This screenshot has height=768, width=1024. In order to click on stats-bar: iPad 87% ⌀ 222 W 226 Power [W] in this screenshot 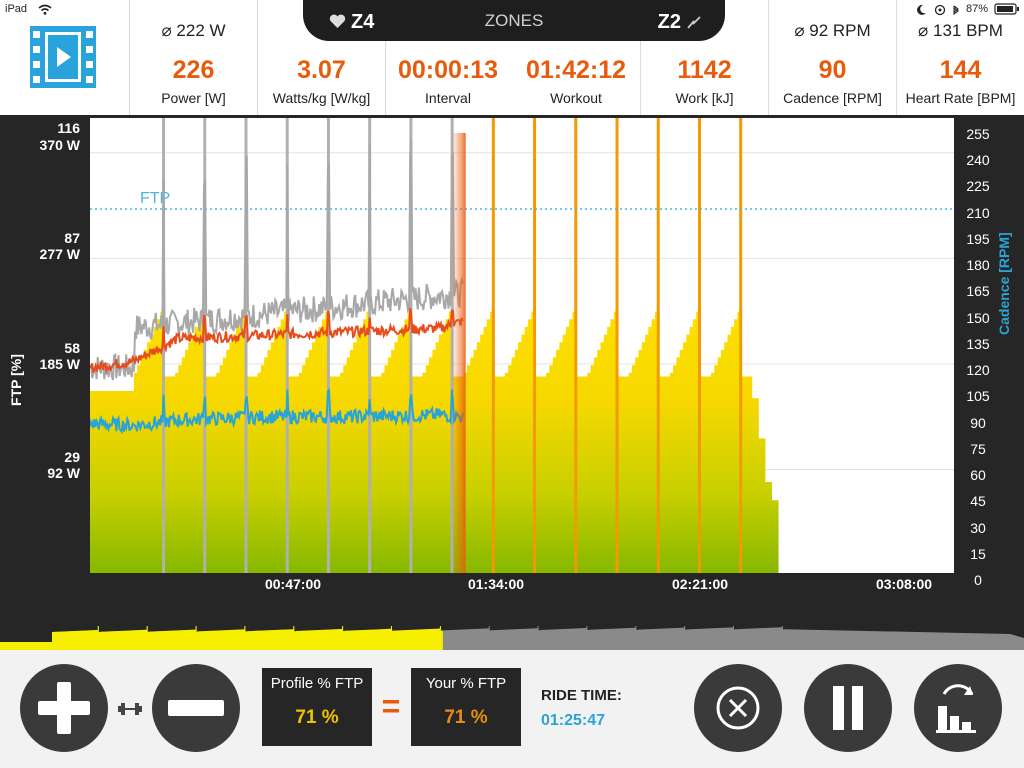, I will do `click(512, 57)`.